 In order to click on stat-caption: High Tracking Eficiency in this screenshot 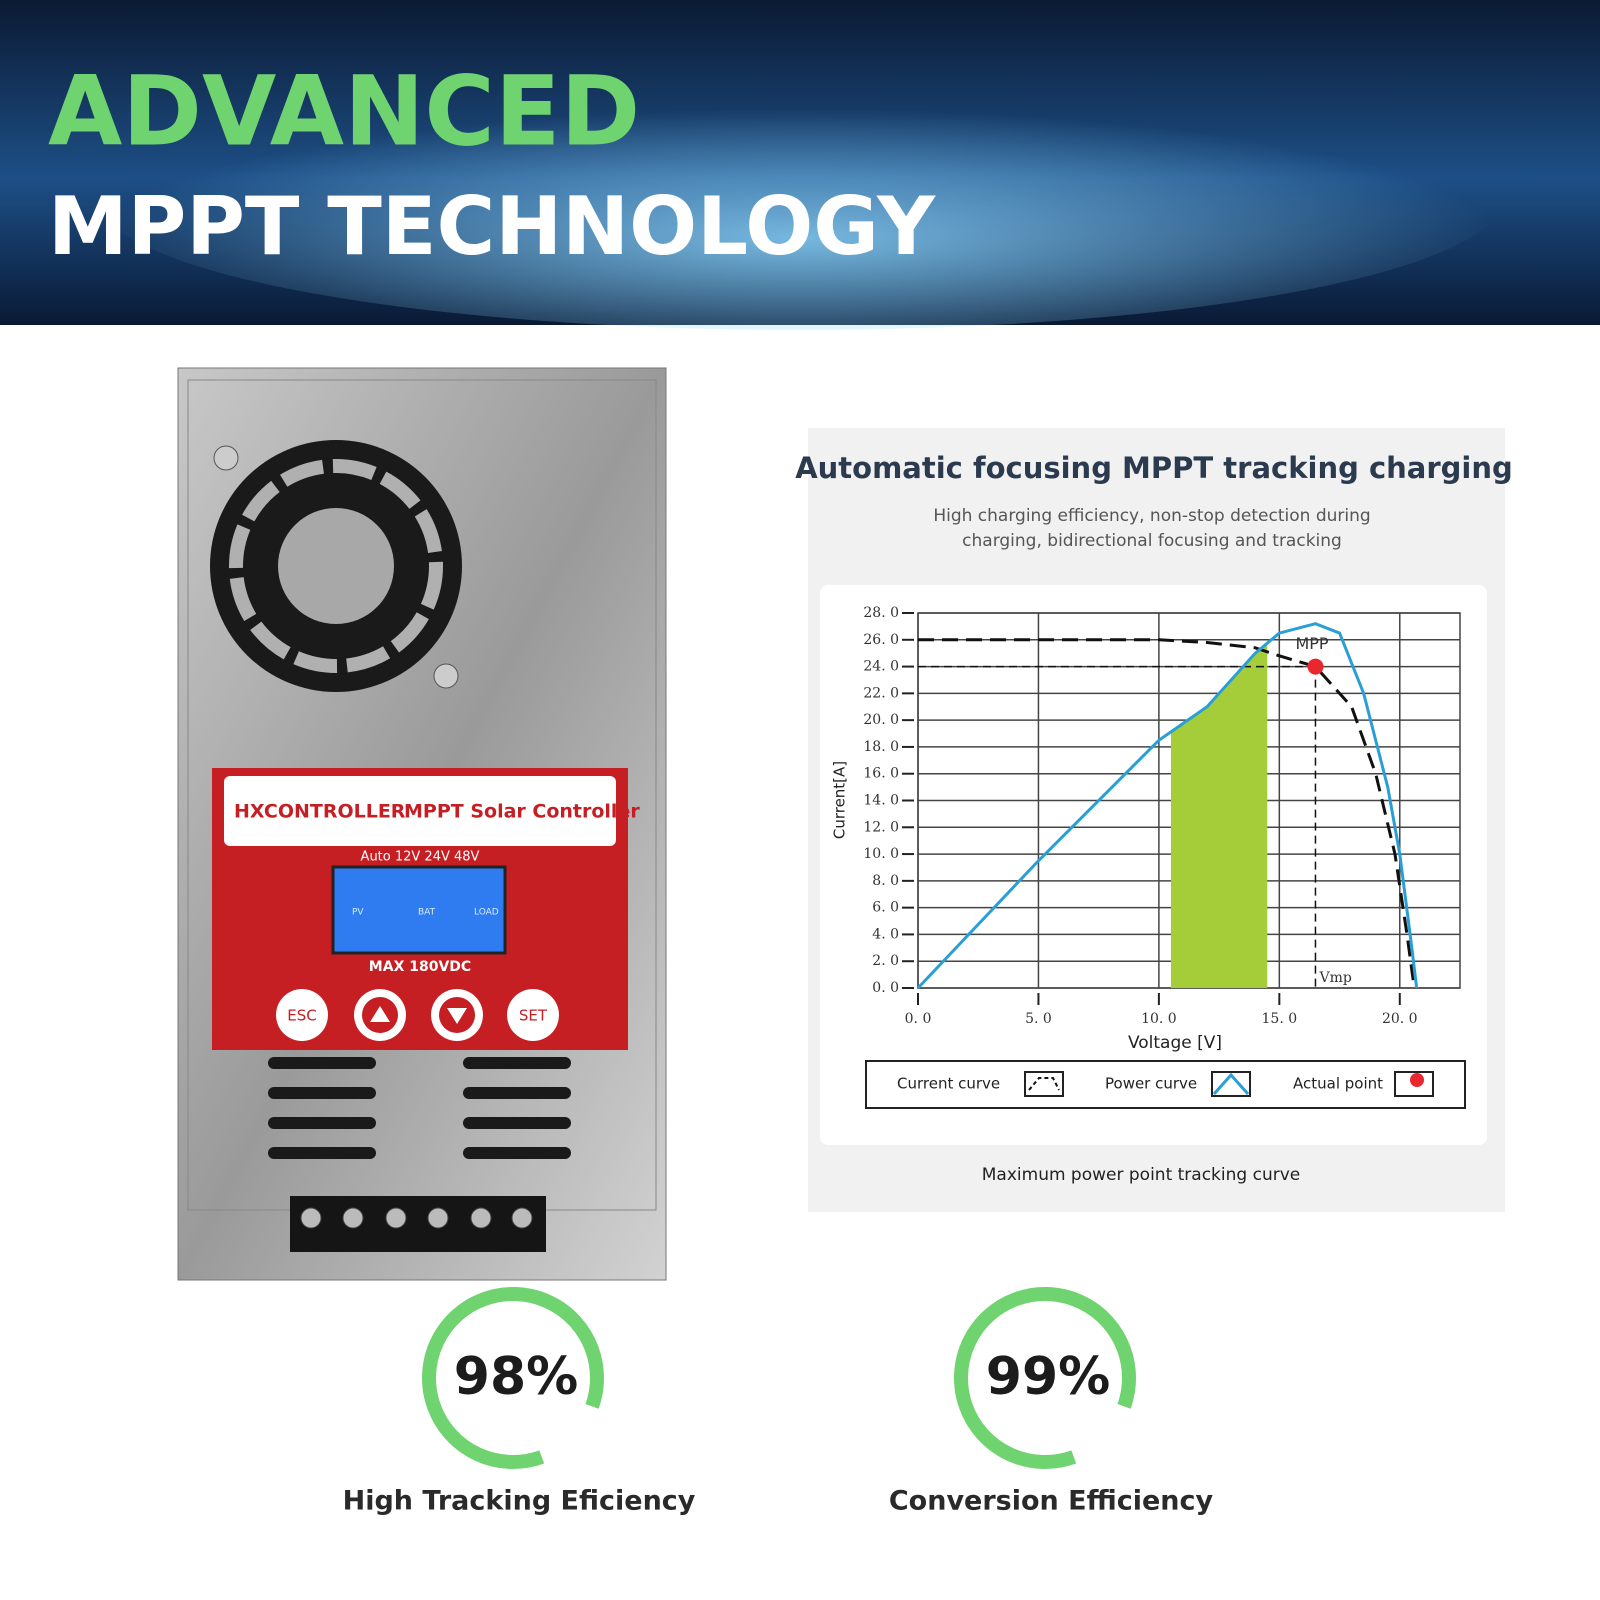, I will do `click(519, 1501)`.